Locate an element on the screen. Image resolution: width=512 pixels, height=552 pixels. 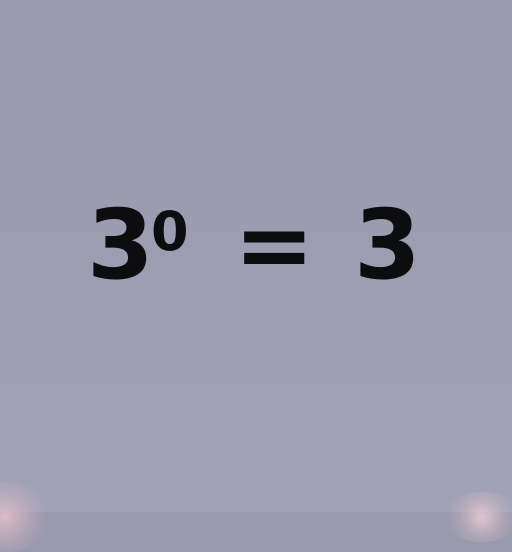
background-light-right is located at coordinates (477, 517).